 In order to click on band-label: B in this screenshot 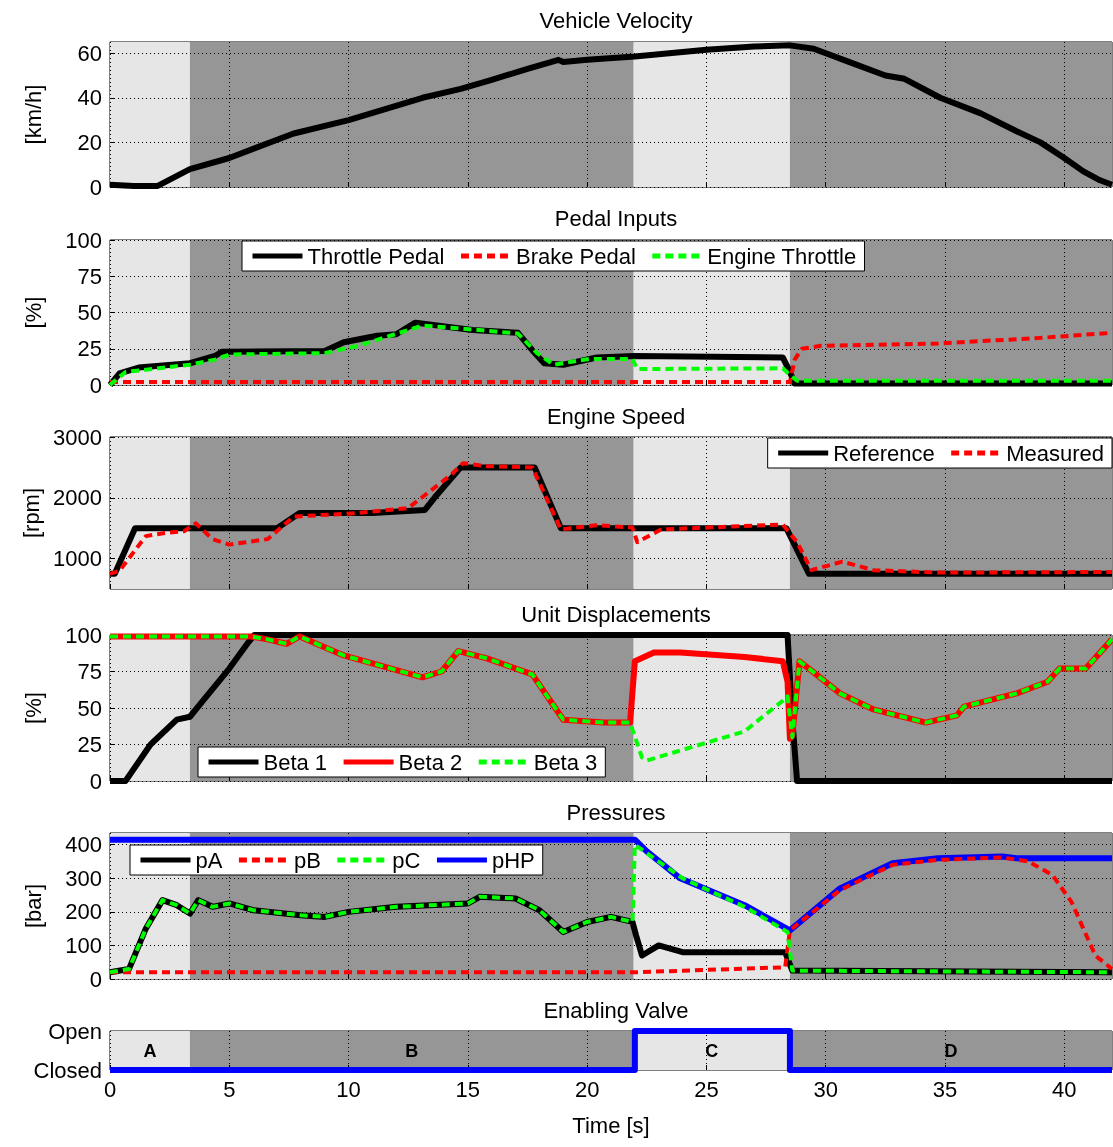, I will do `click(412, 1050)`.